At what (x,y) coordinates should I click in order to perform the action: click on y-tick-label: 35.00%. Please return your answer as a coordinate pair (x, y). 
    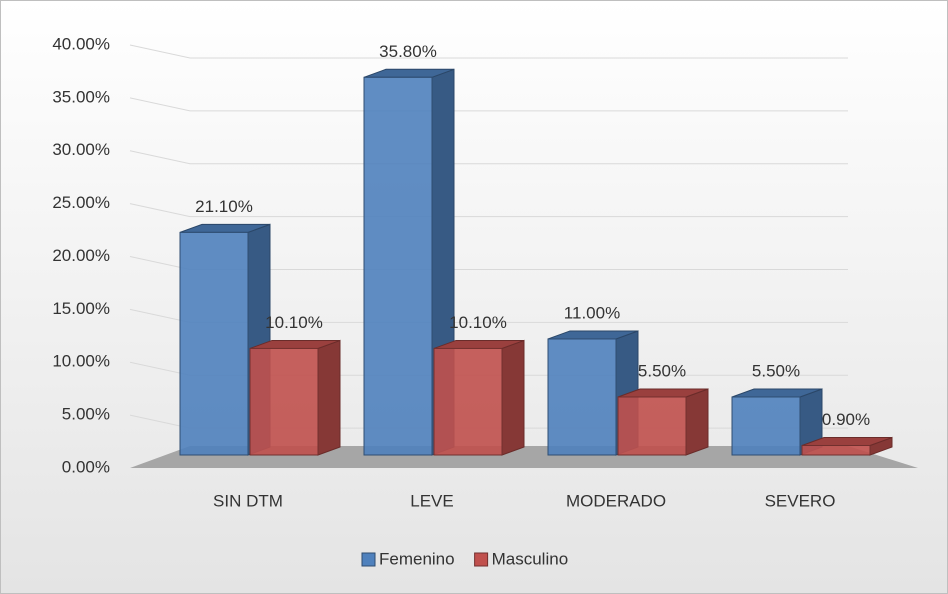
    Looking at the image, I should click on (81, 96).